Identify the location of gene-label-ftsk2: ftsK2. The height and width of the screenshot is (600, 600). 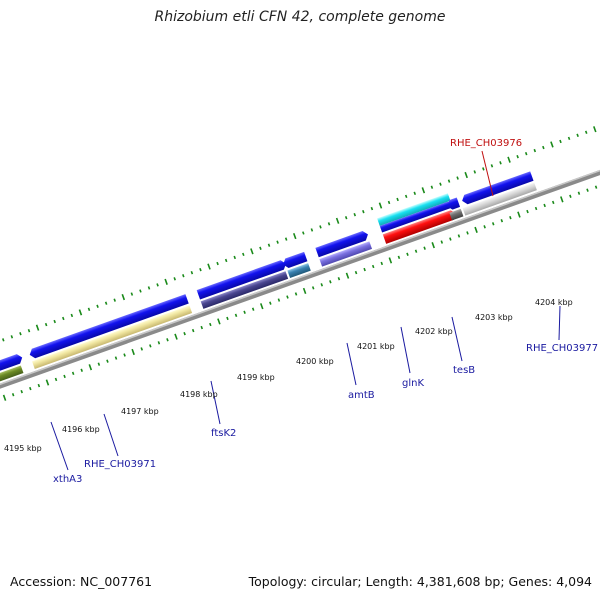
(223, 433).